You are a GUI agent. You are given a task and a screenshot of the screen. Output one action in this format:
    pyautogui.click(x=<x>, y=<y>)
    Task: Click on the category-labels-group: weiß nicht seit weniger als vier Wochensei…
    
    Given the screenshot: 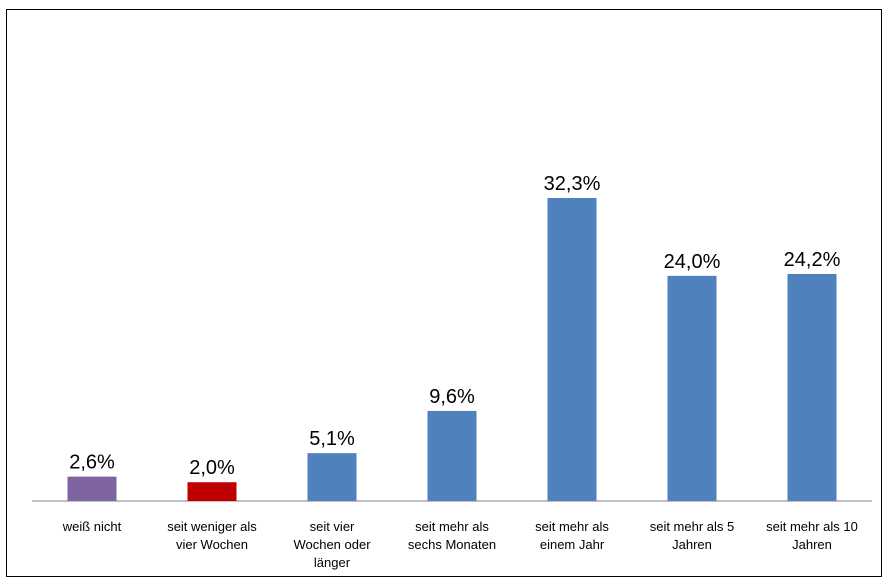 What is the action you would take?
    pyautogui.click(x=460, y=544)
    